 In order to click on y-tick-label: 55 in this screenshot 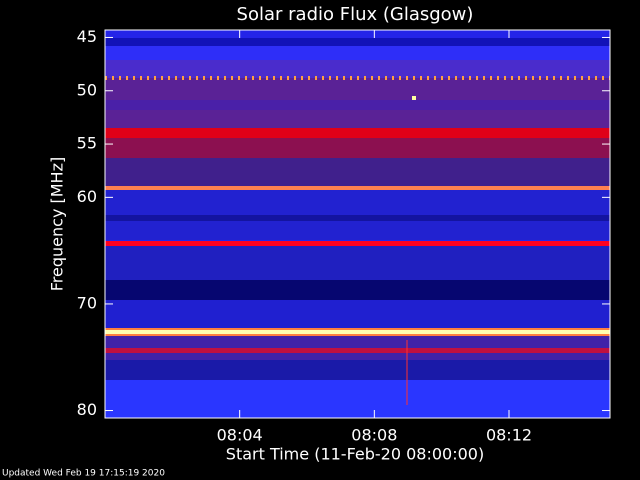, I will do `click(87, 143)`.